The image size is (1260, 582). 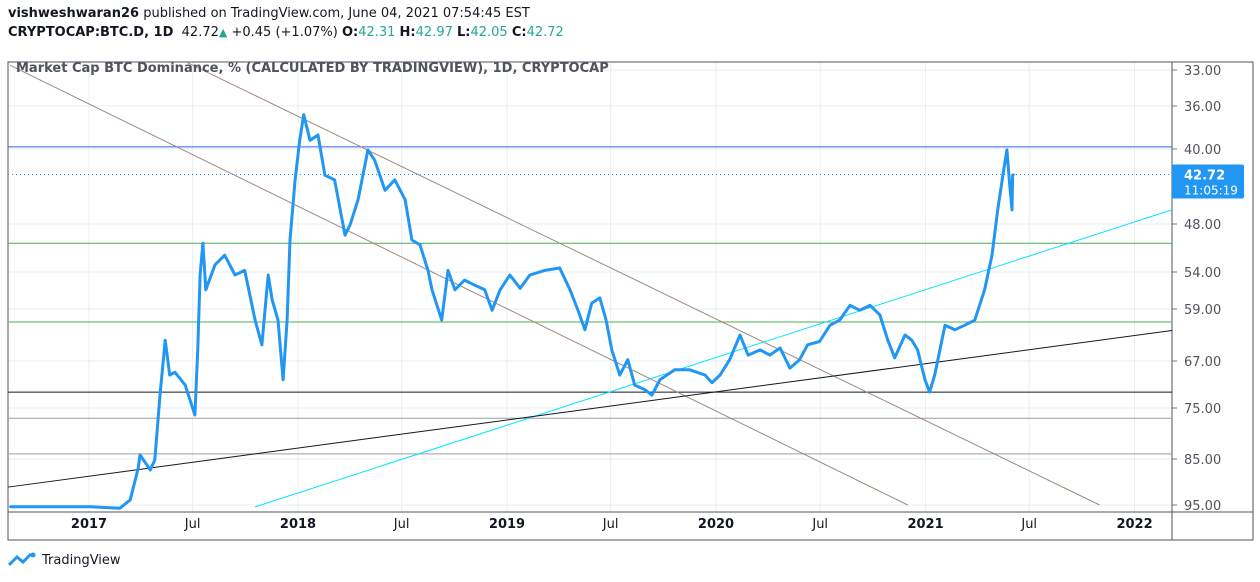 What do you see at coordinates (716, 524) in the screenshot?
I see `x-tick-label: 2020` at bounding box center [716, 524].